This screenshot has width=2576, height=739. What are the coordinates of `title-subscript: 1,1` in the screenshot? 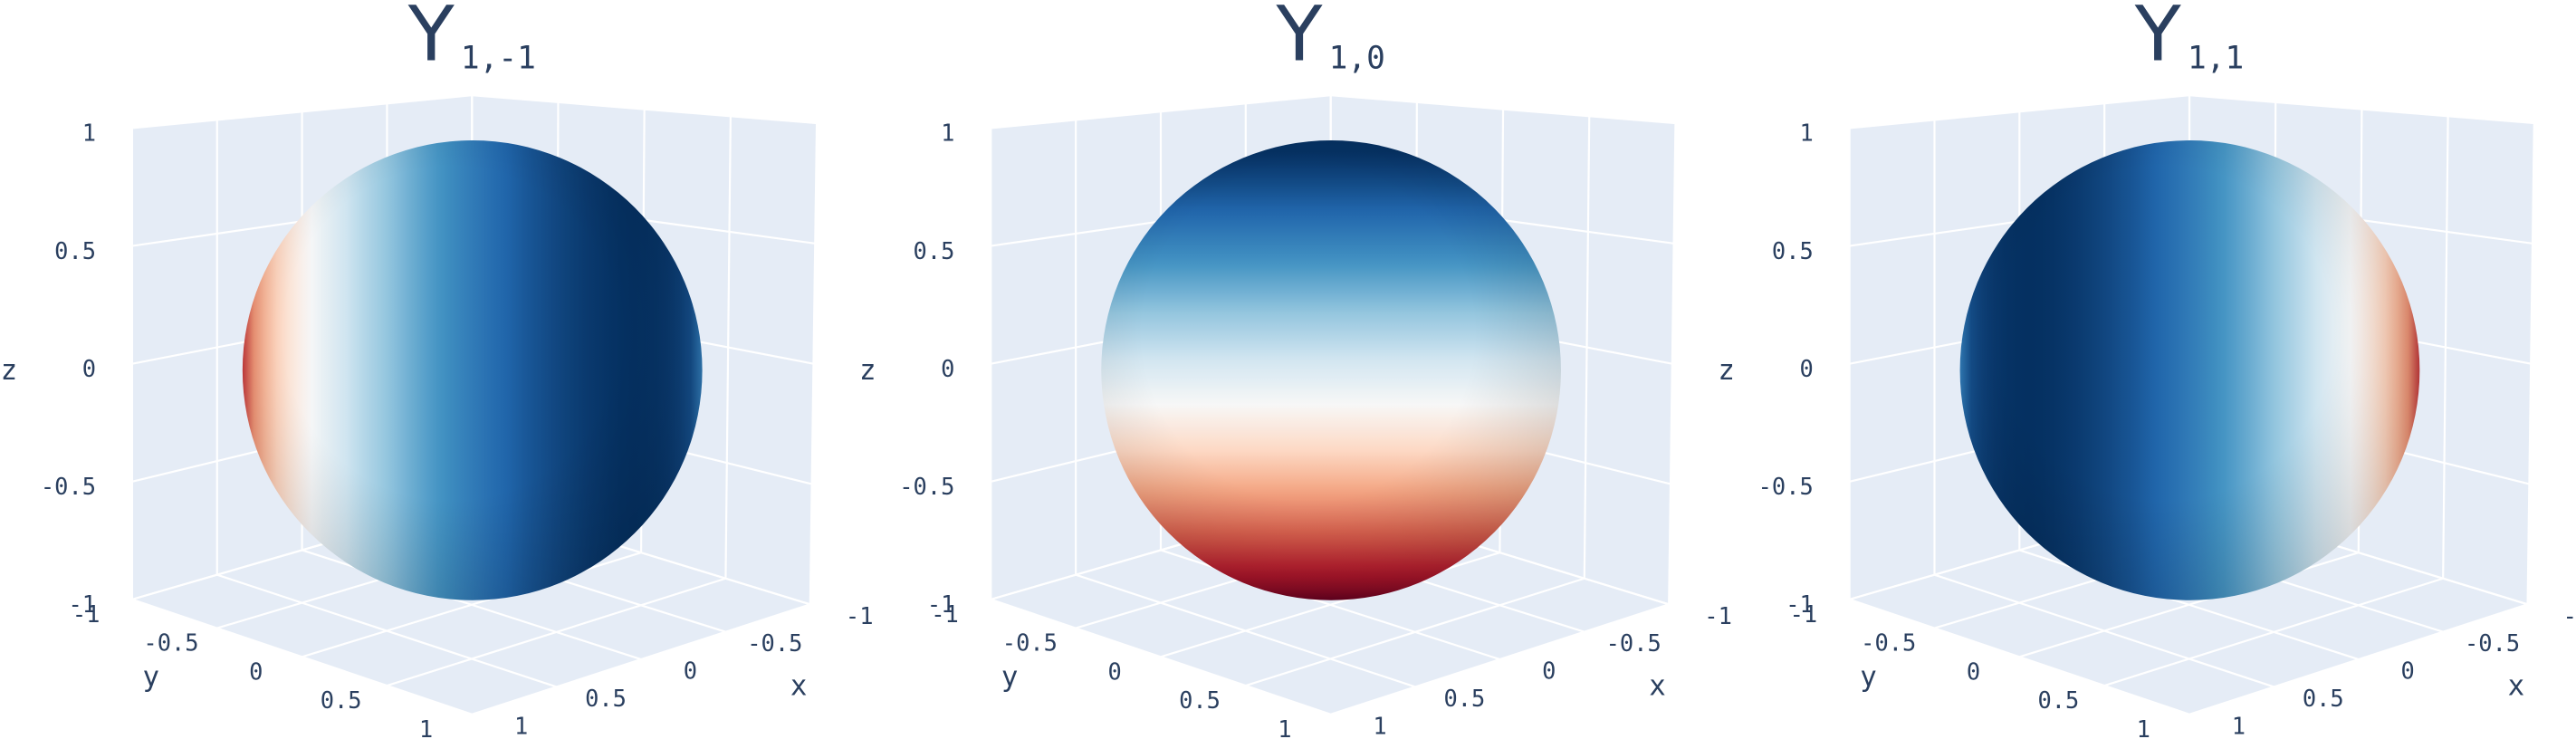 It's located at (2216, 58).